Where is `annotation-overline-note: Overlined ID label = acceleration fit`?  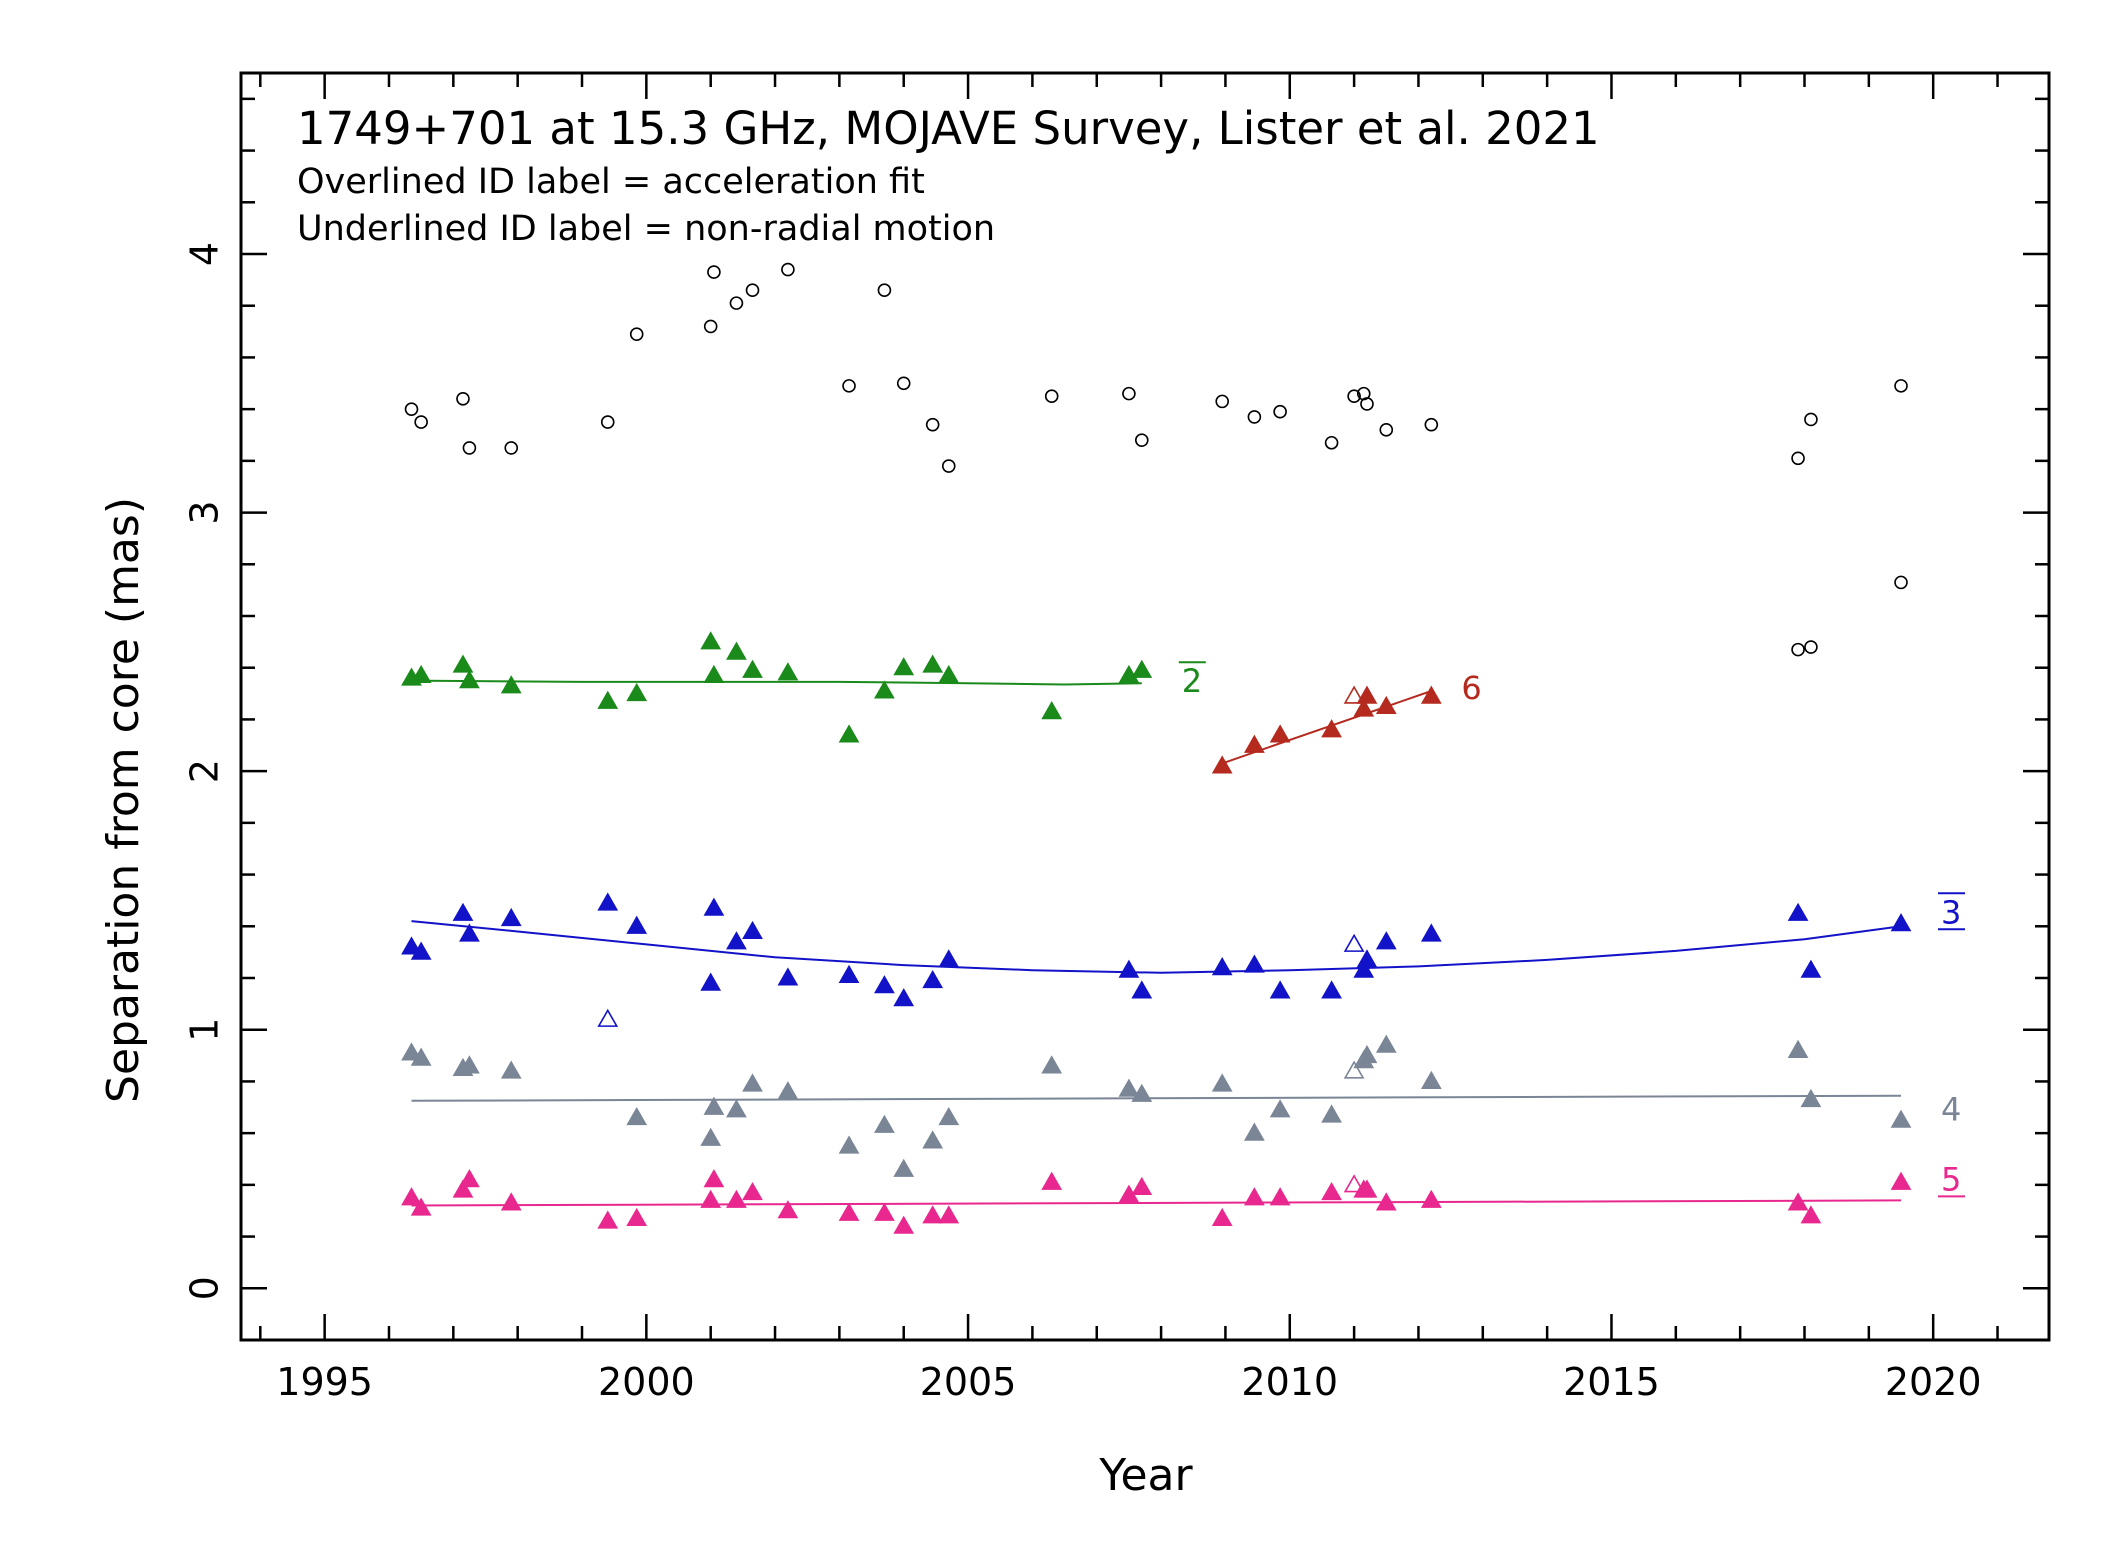
annotation-overline-note: Overlined ID label = acceleration fit is located at coordinates (611, 182).